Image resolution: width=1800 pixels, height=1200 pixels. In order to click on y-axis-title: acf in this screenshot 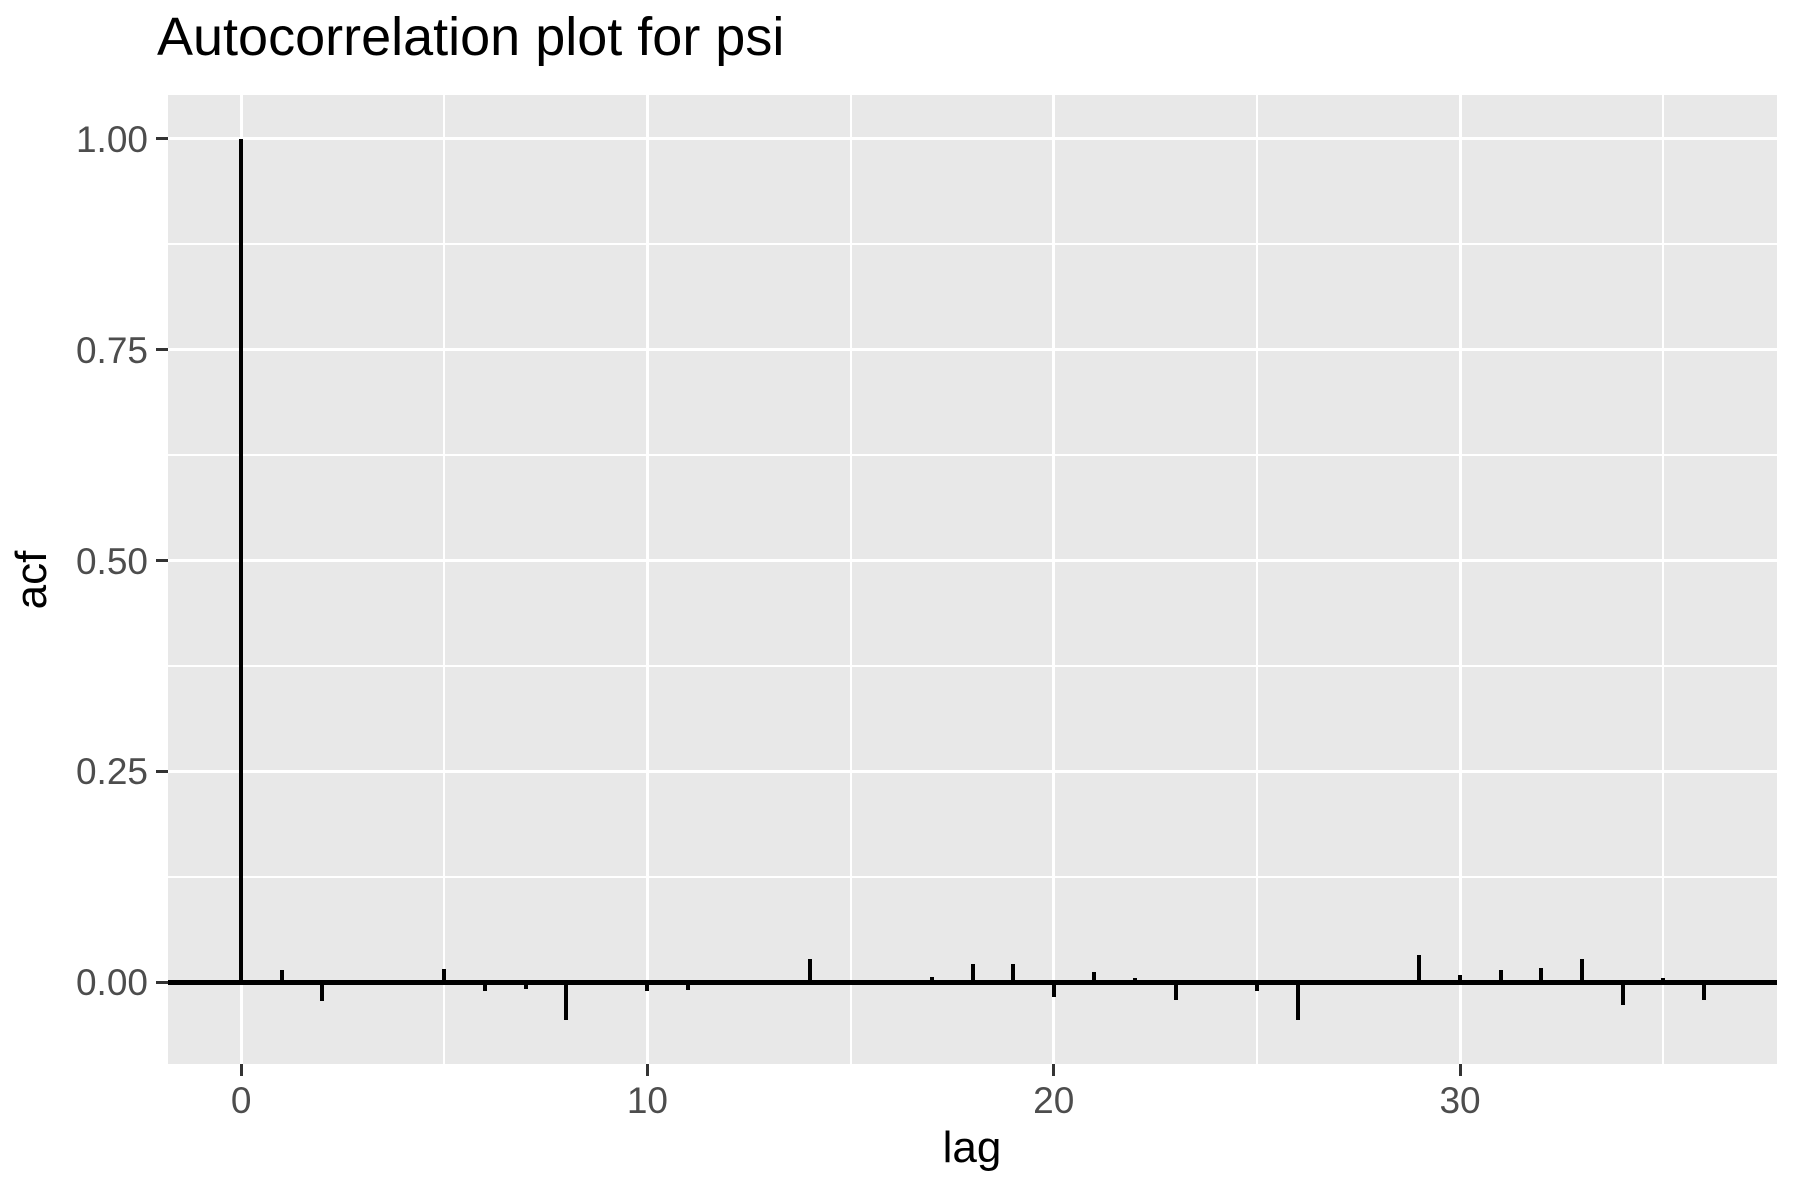, I will do `click(31, 579)`.